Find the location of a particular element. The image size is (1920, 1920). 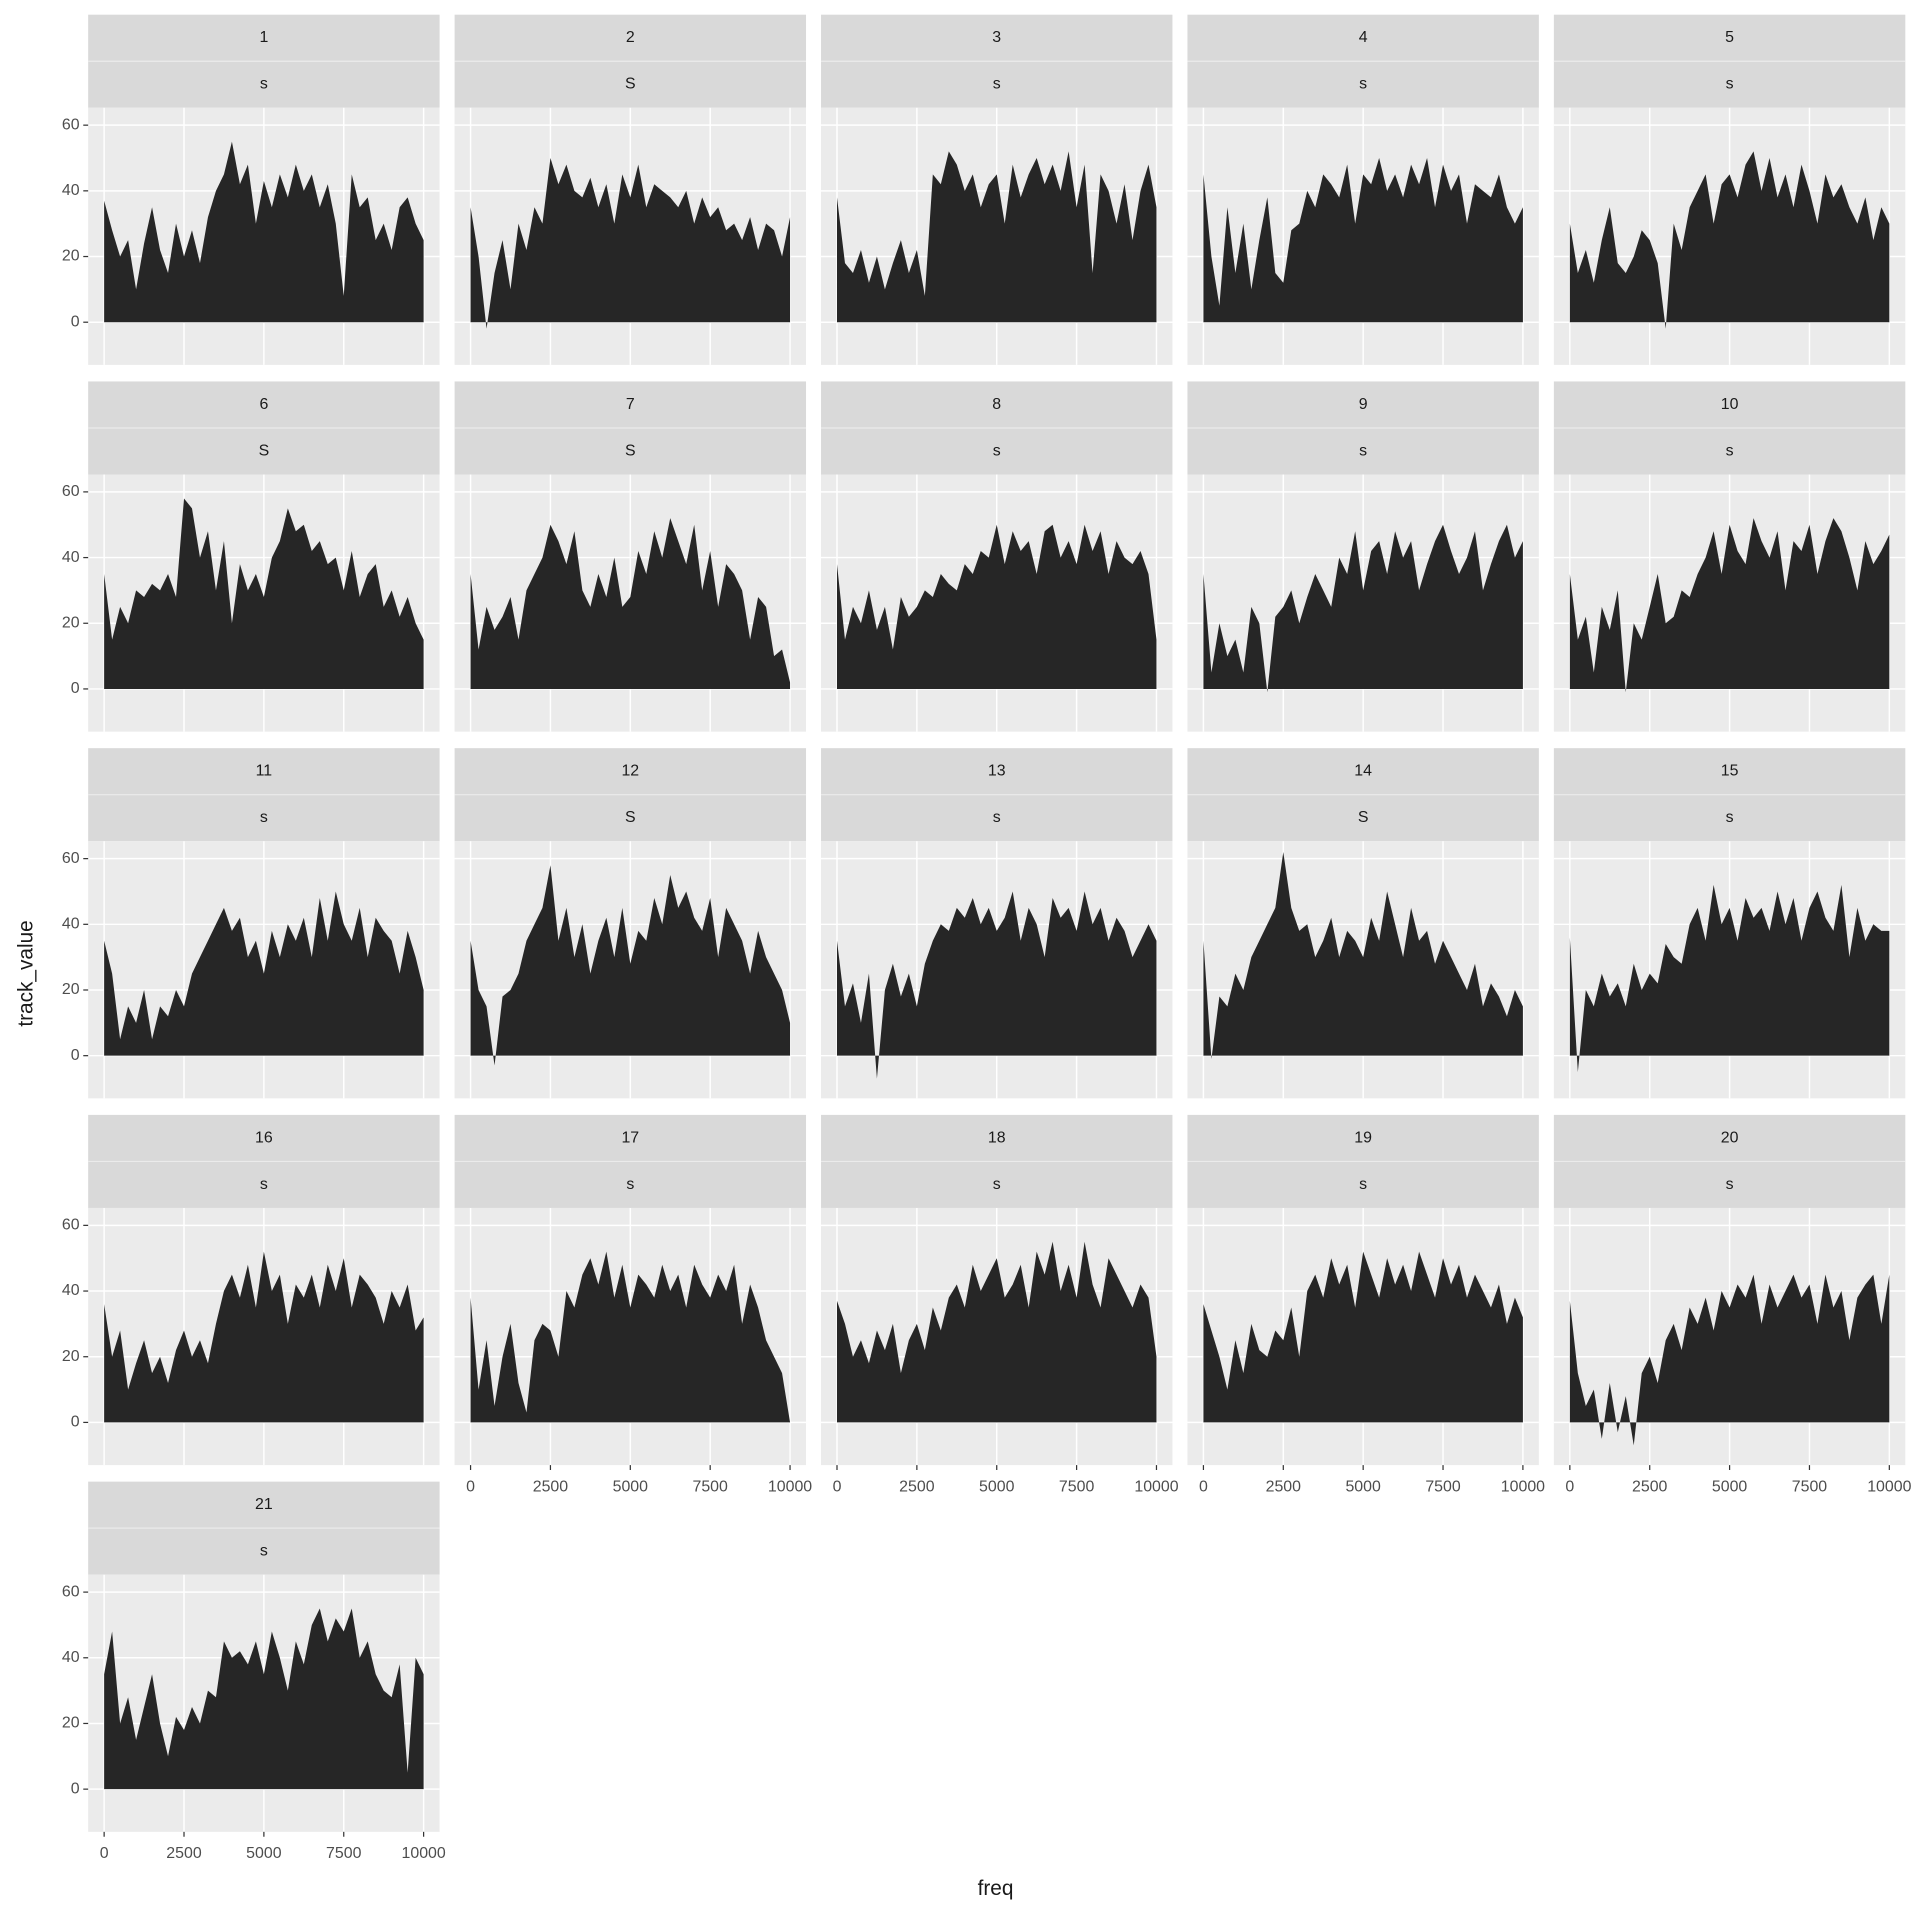

strip-label: 12 is located at coordinates (630, 771).